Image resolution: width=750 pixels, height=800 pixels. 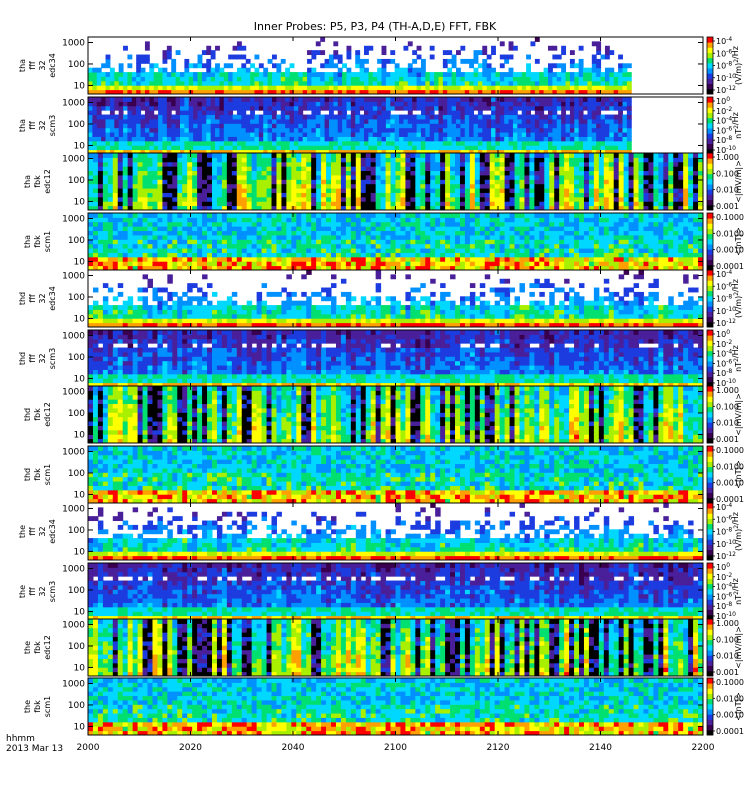 I want to click on panel-label: tha fbk edc12, so click(x=37, y=181).